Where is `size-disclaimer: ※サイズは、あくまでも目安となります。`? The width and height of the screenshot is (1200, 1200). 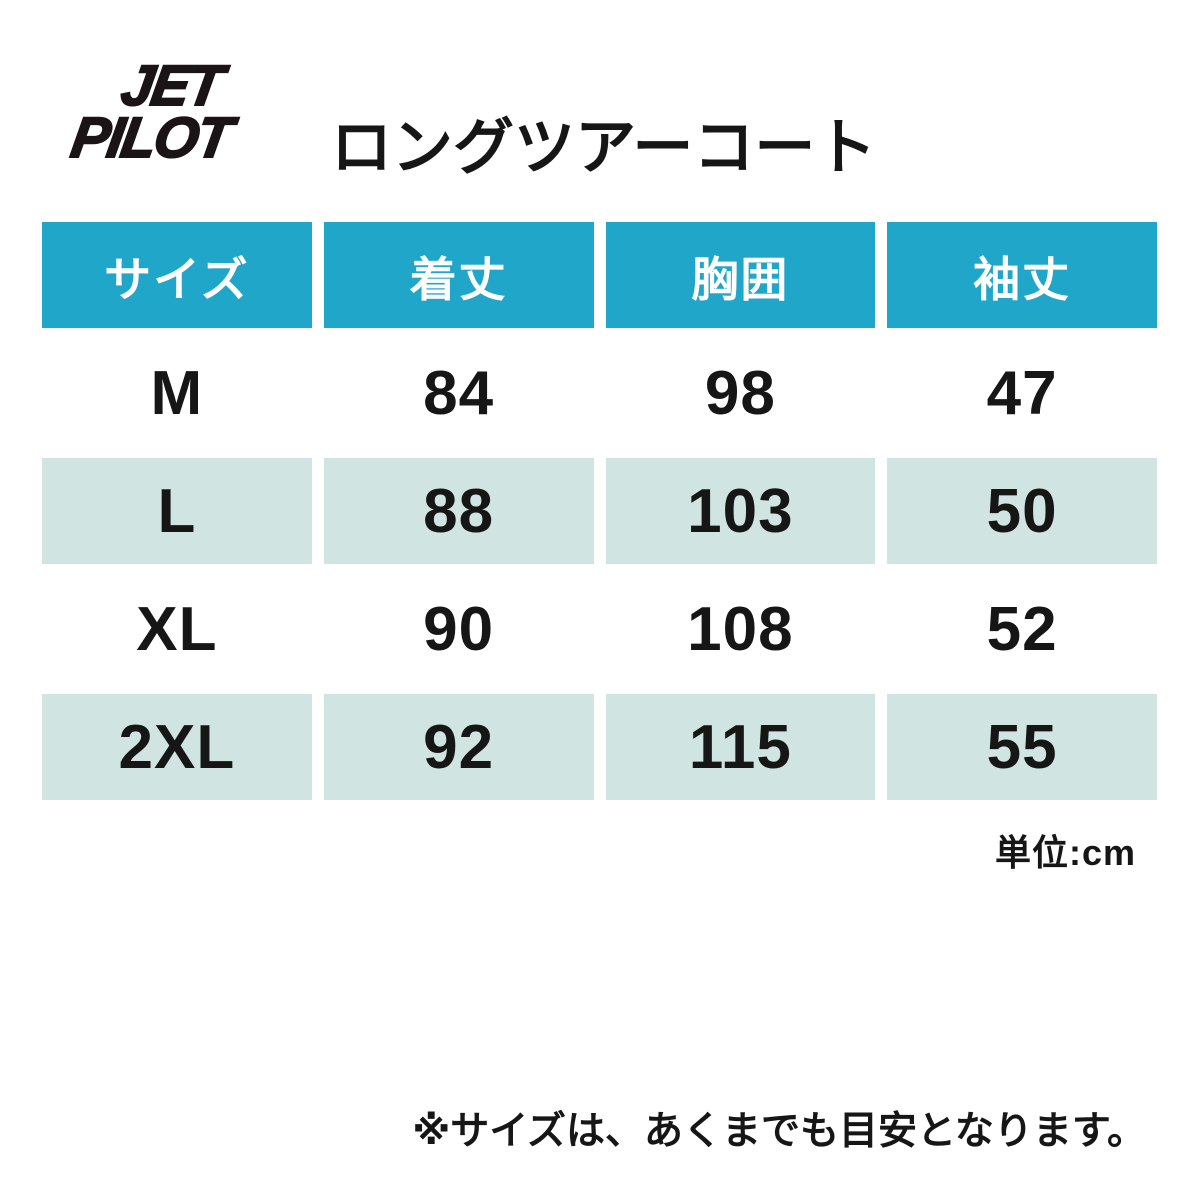
size-disclaimer: ※サイズは、あくまでも目安となります。 is located at coordinates (779, 1131).